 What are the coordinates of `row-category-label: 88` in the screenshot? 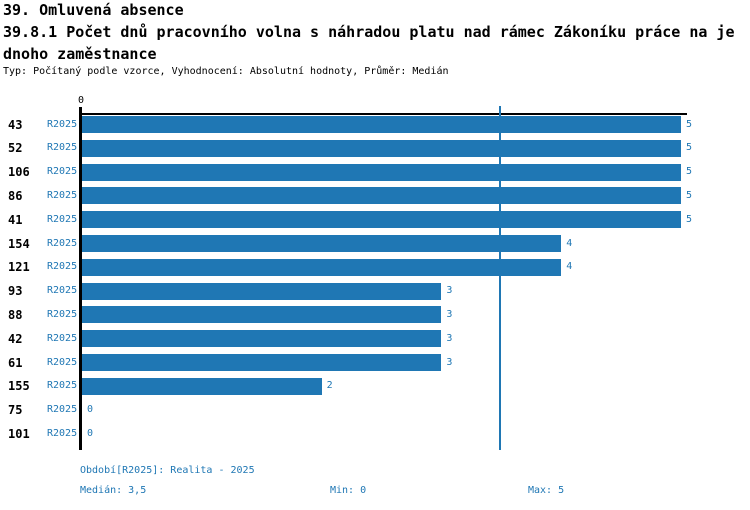 It's located at (15, 314).